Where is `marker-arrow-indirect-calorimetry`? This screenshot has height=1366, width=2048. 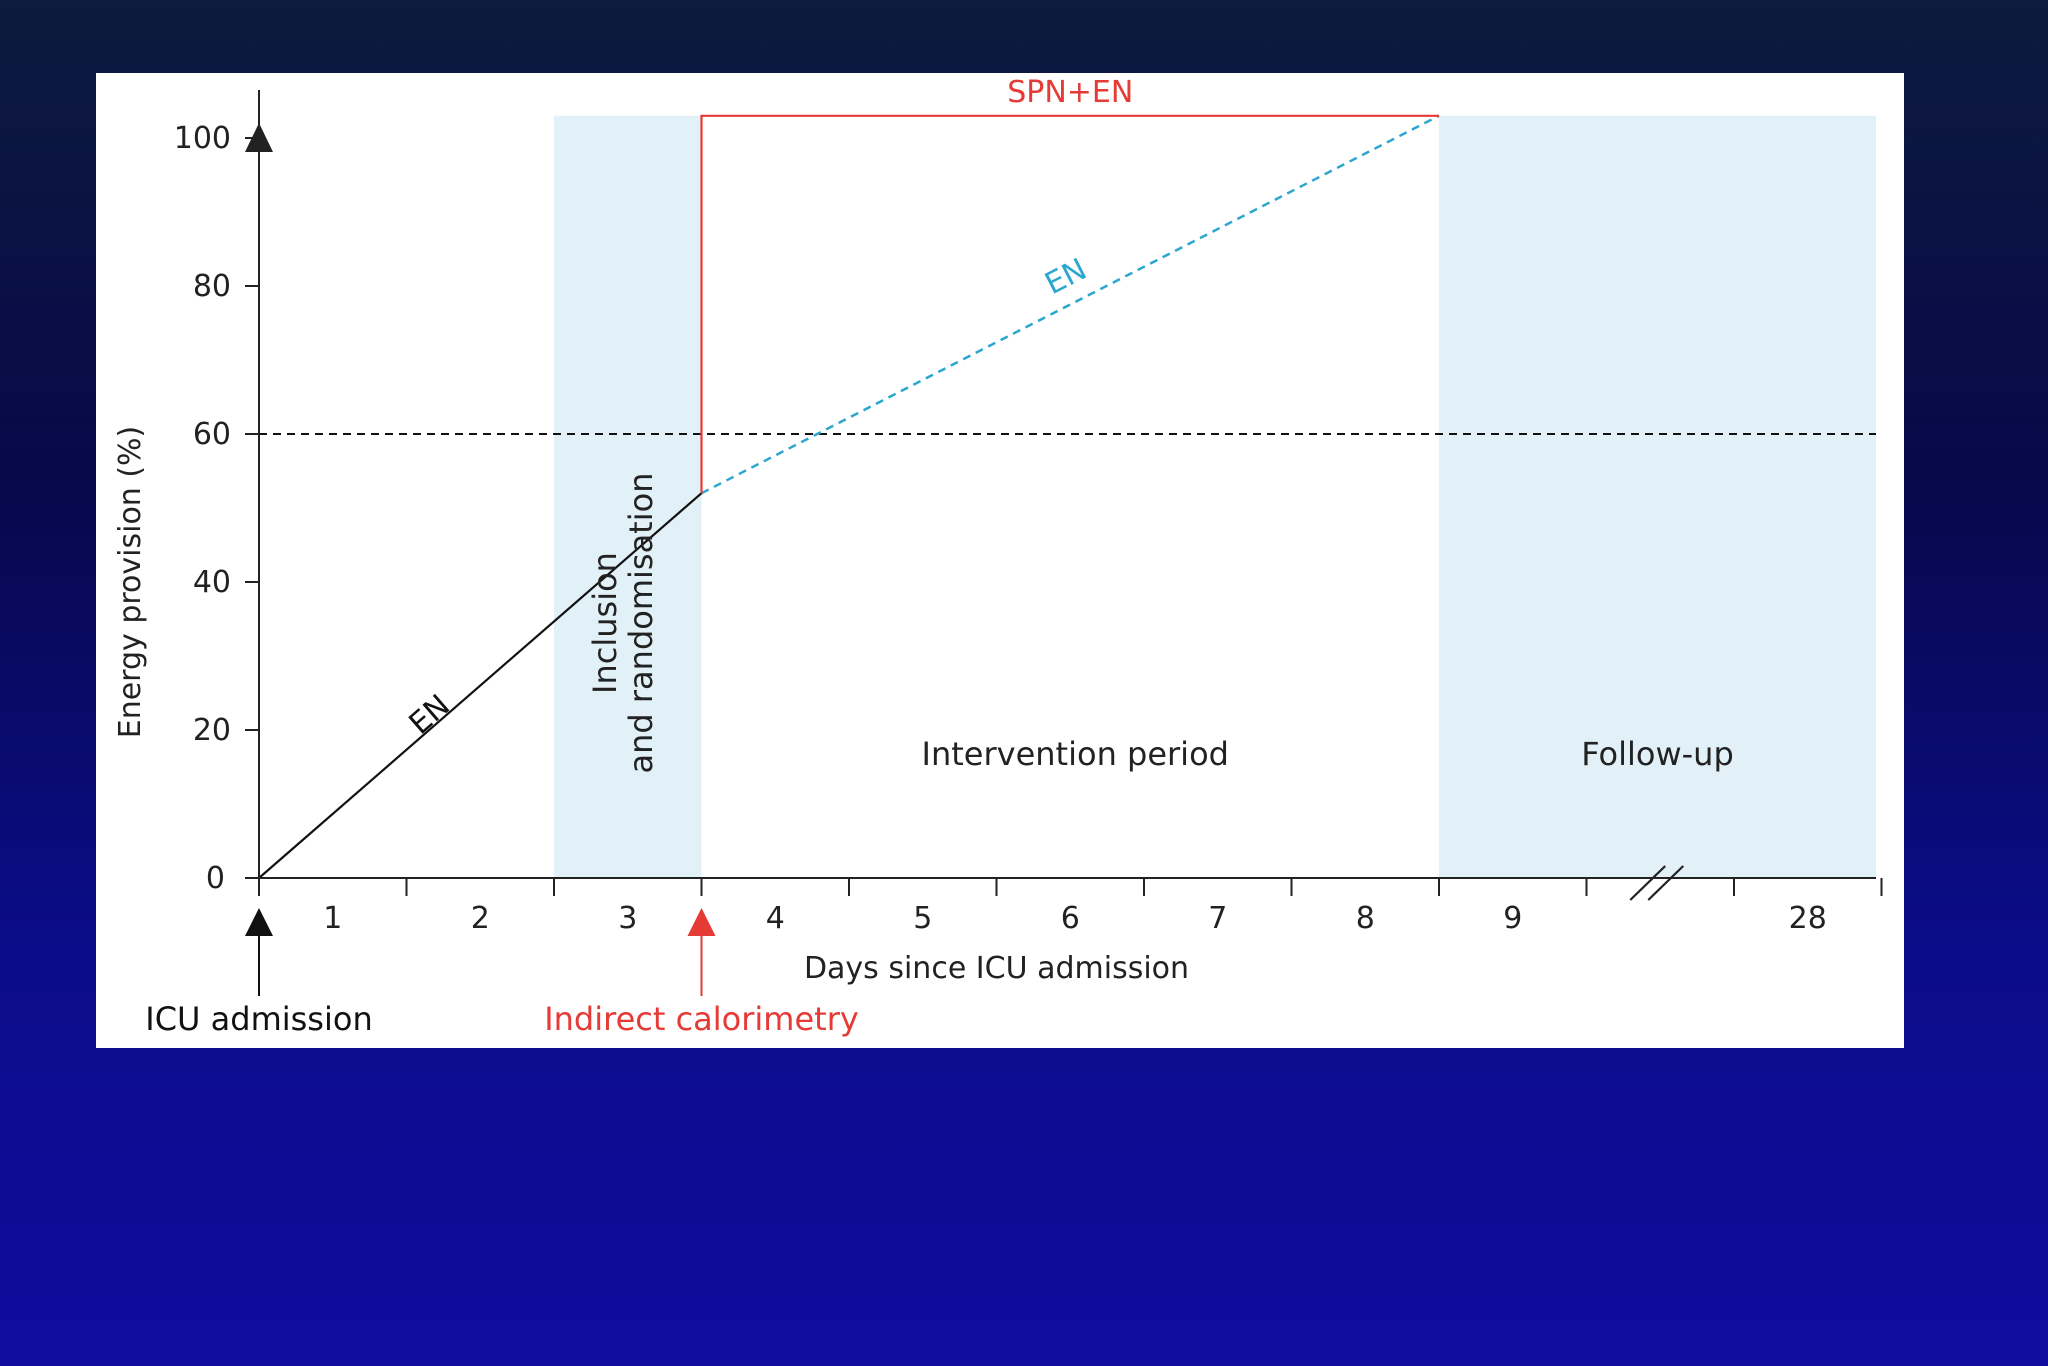 marker-arrow-indirect-calorimetry is located at coordinates (701, 922).